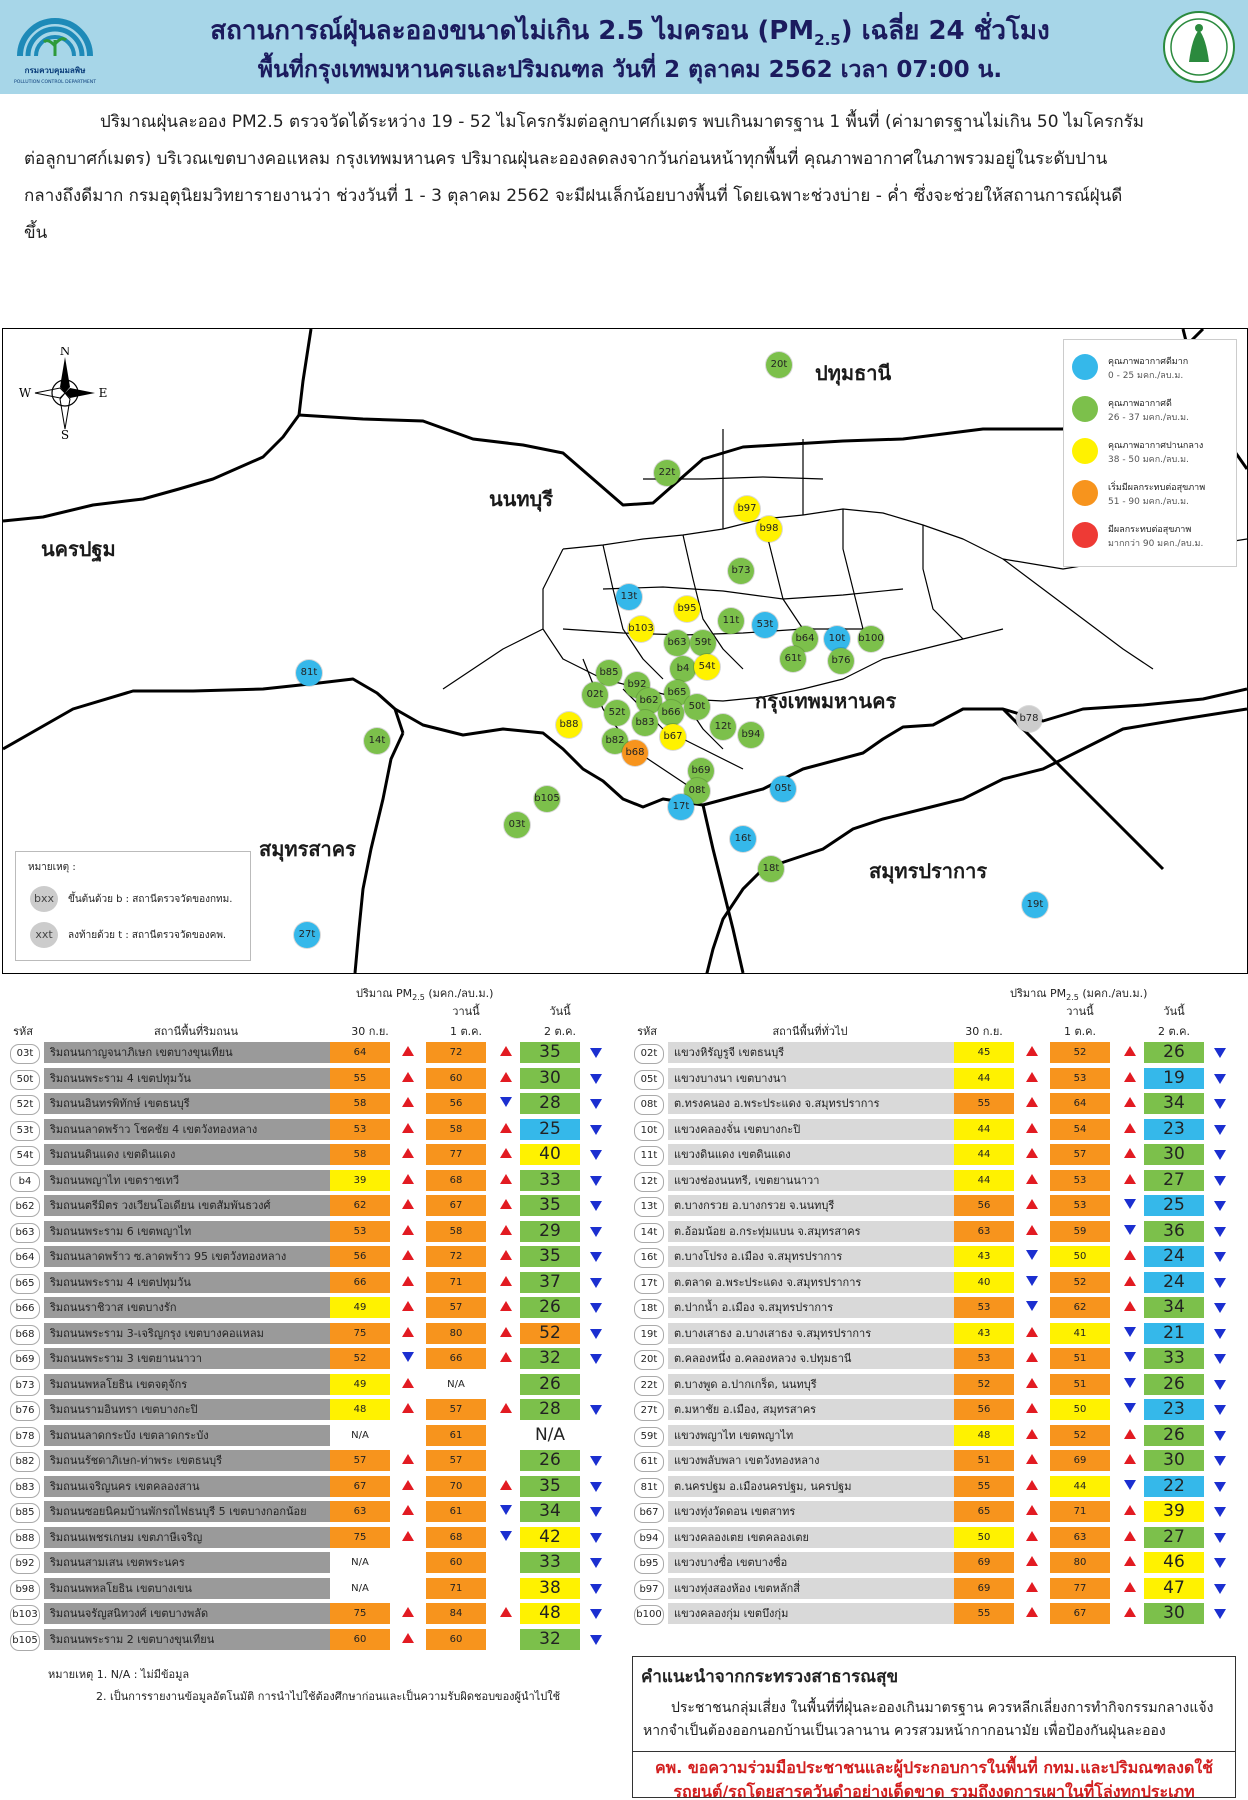  Describe the element at coordinates (25, 1054) in the screenshot. I see `station-code: 03t` at that location.